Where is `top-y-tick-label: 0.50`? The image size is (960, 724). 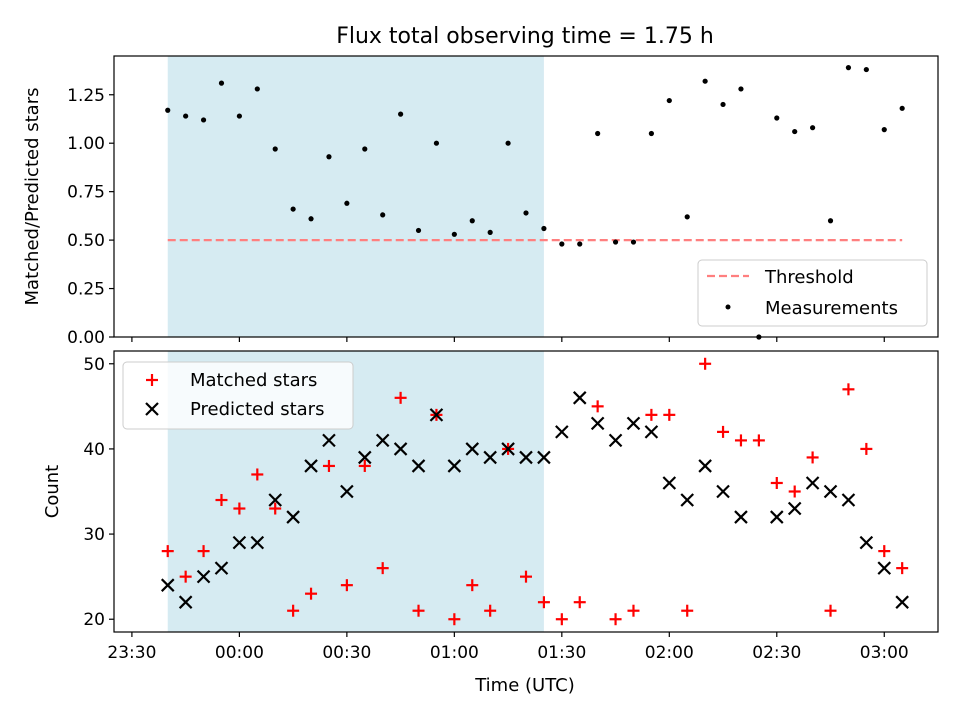
top-y-tick-label: 0.50 is located at coordinates (86, 241).